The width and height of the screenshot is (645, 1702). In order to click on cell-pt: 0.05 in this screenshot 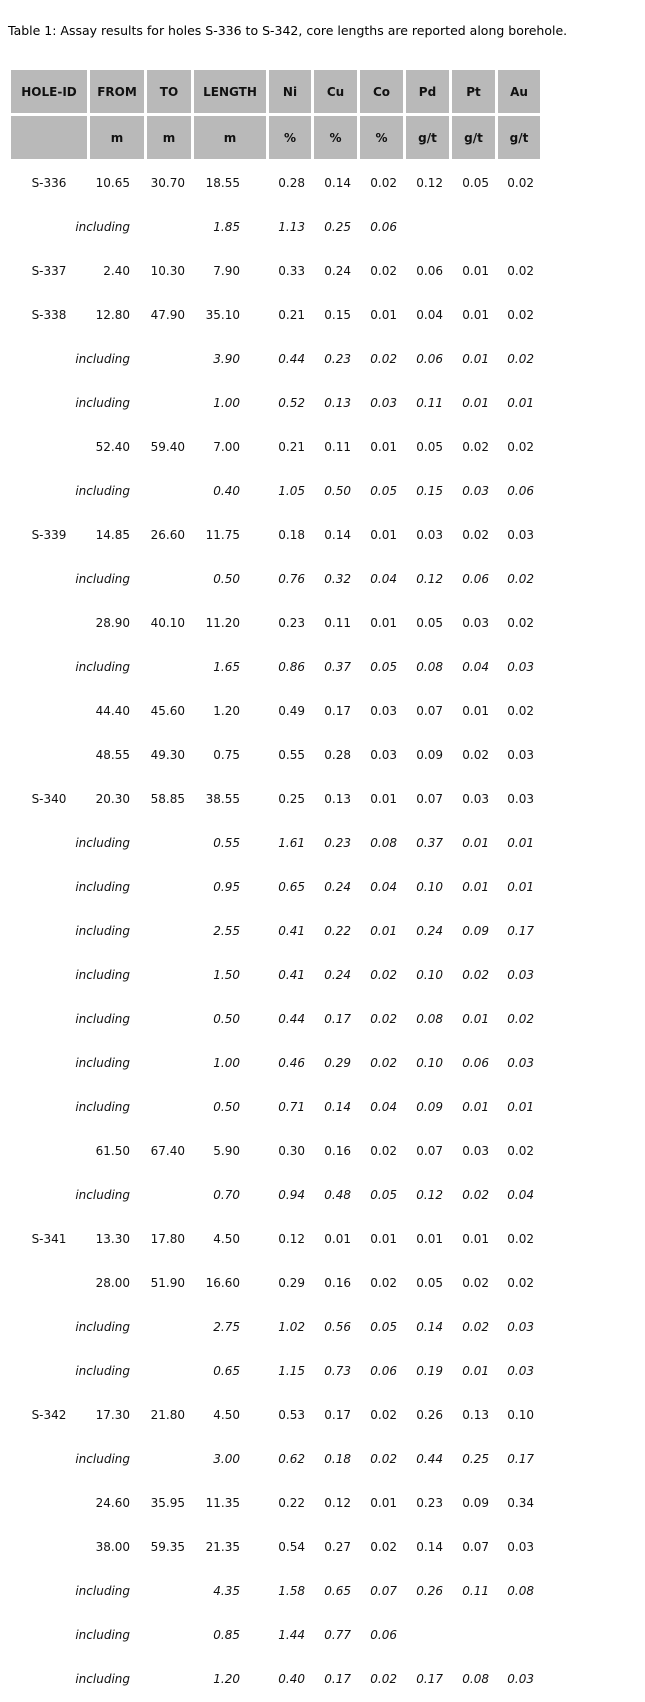, I will do `click(475, 182)`.